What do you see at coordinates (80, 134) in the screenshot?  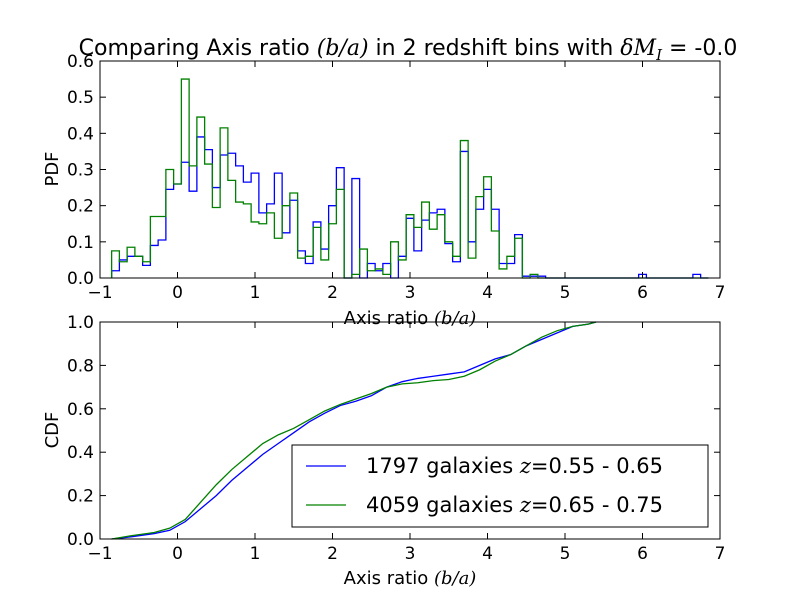 I see `pdf-ytick-label: 0.4` at bounding box center [80, 134].